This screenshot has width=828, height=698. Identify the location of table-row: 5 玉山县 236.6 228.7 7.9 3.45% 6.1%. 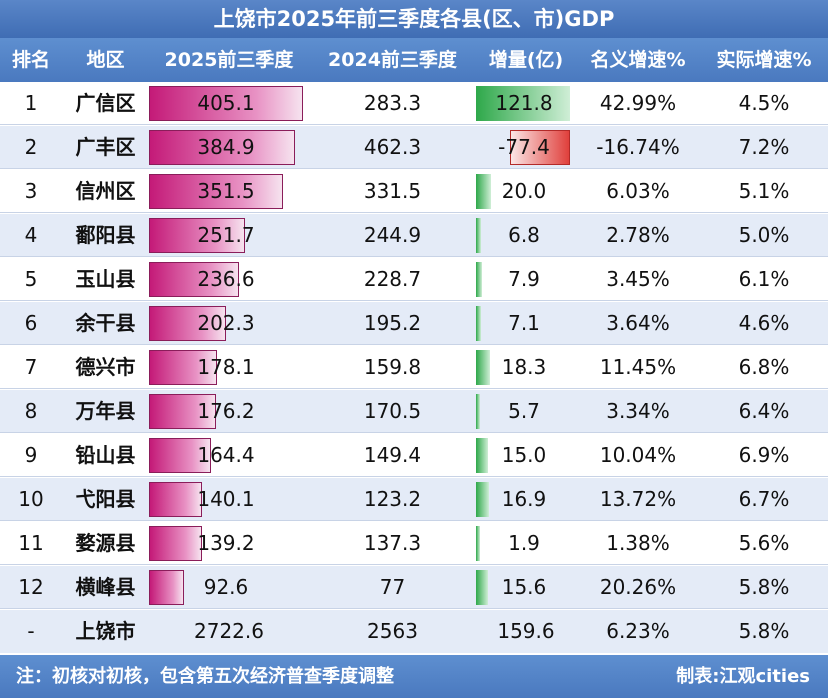
(414, 279).